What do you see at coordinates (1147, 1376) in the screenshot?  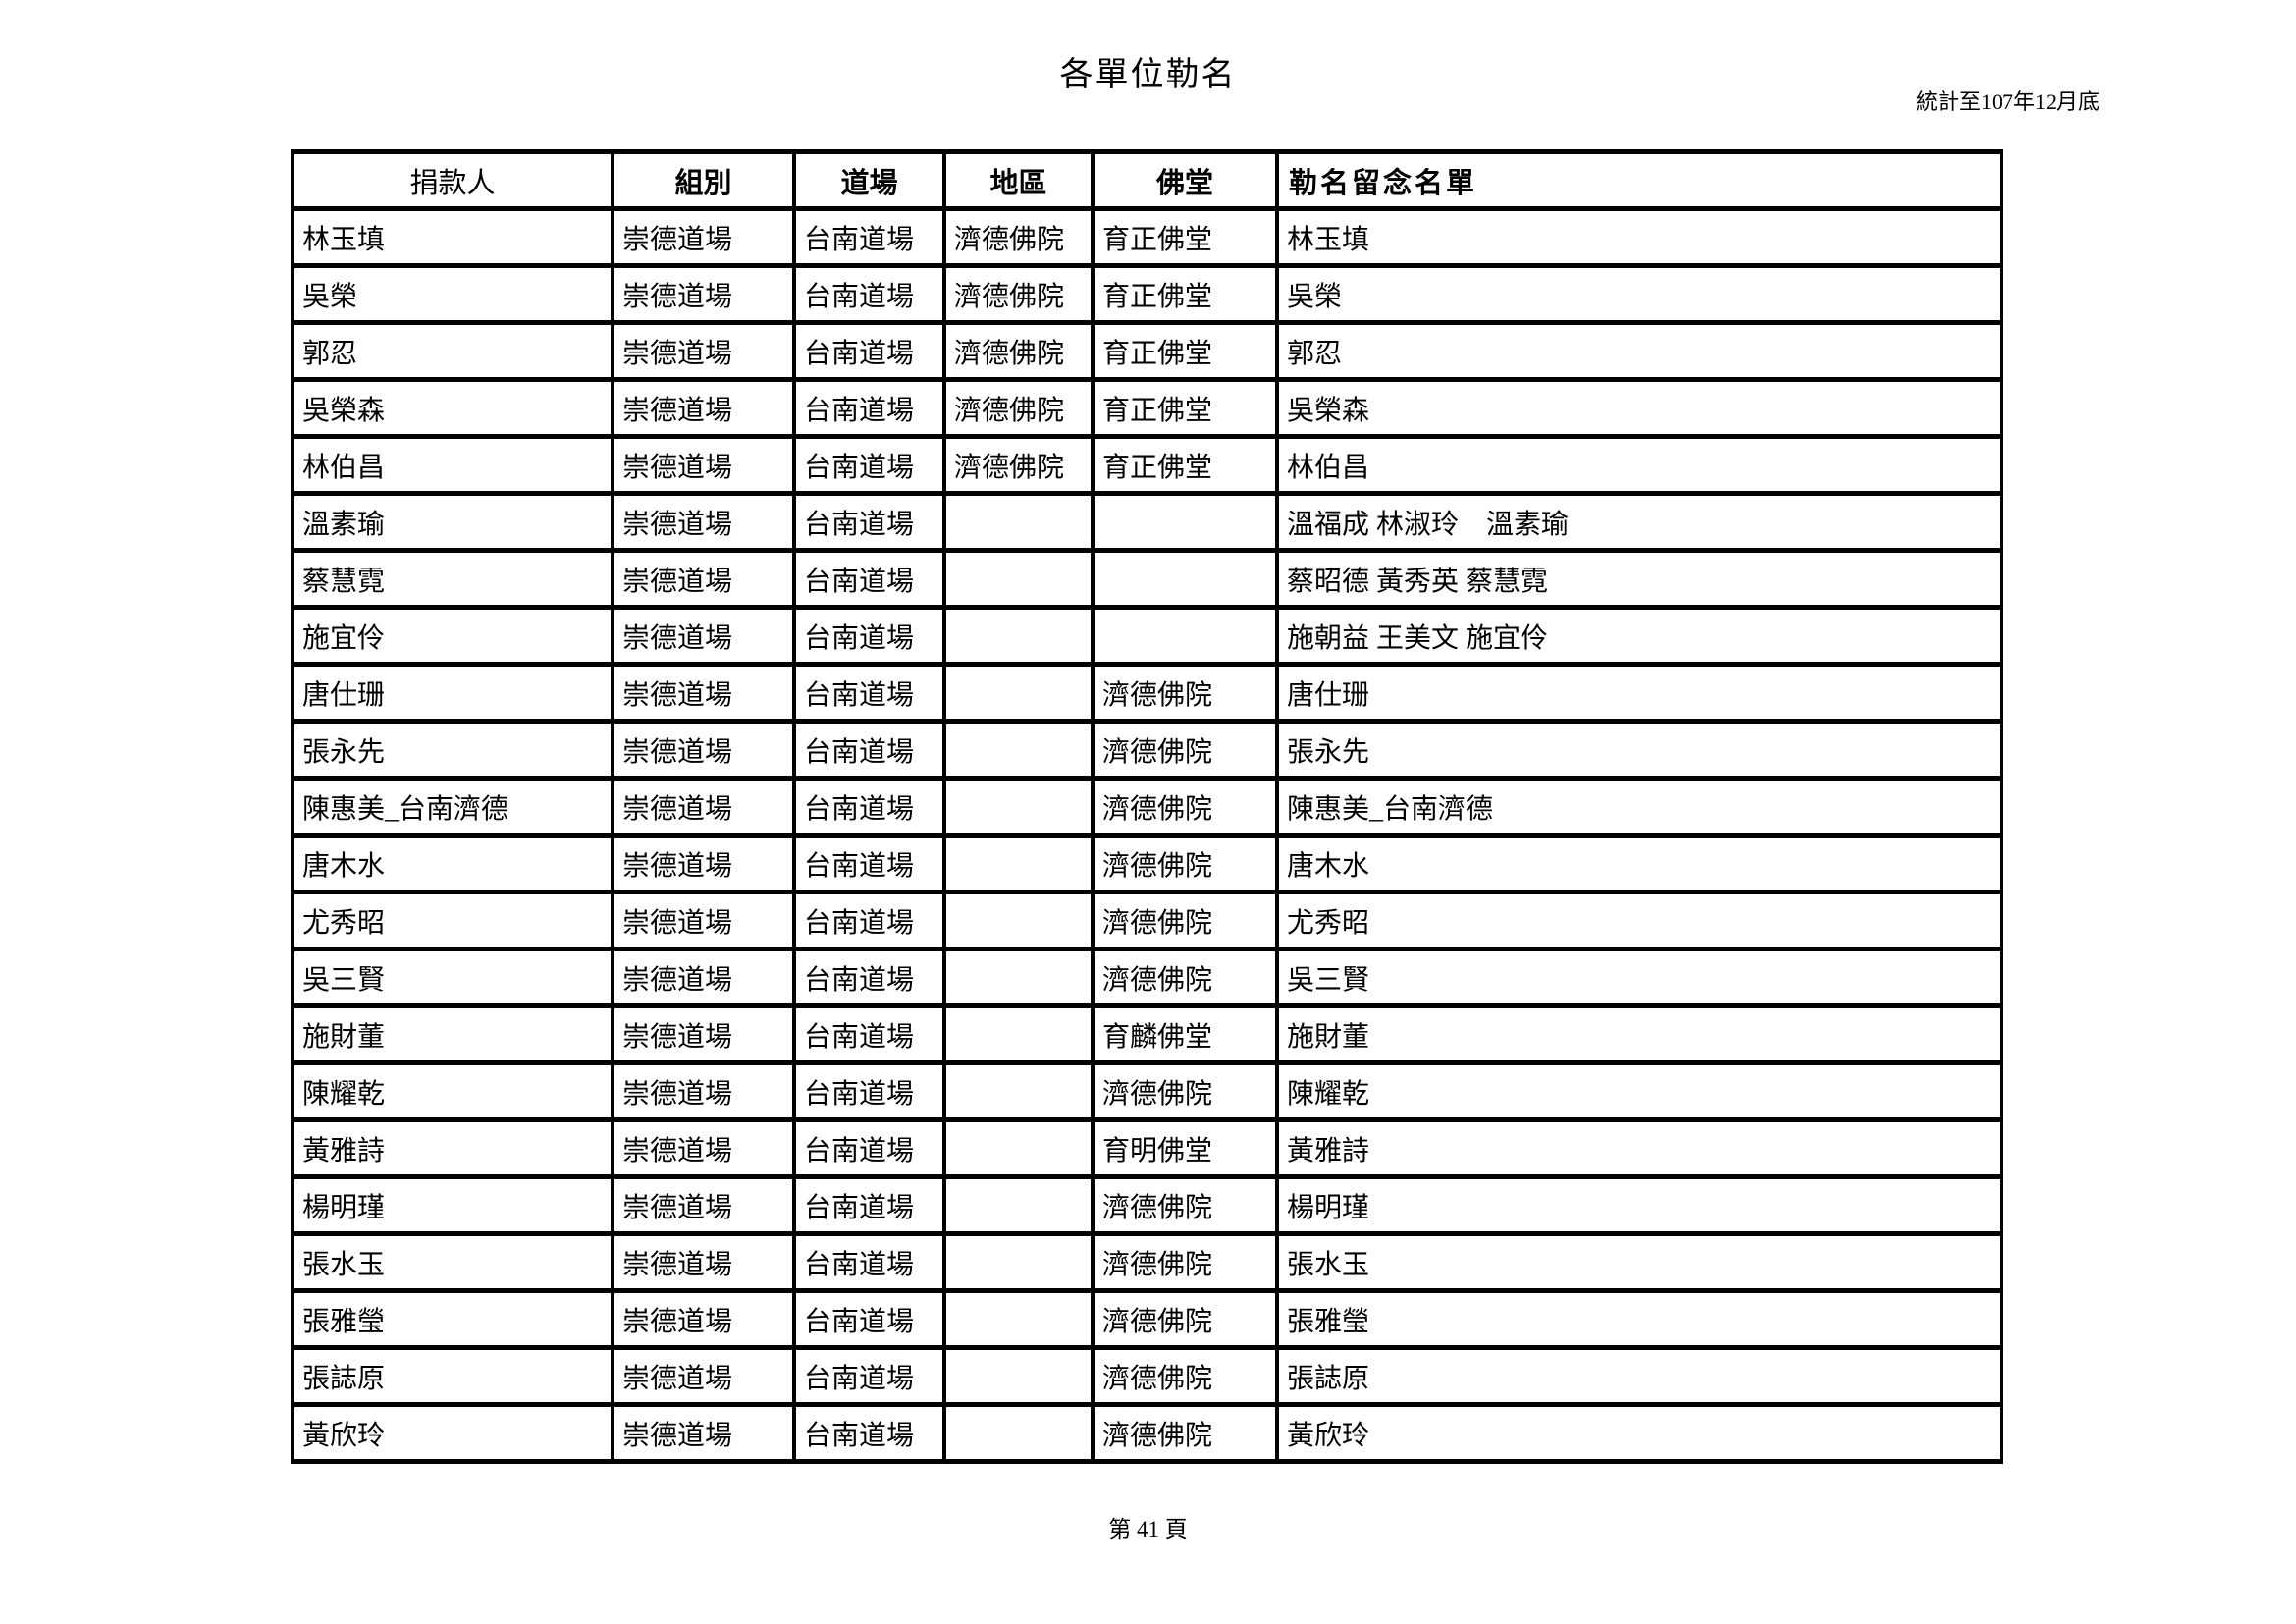 I see `table-row: 張誌原 崇德道場 台南道場 濟德佛院 張誌原` at bounding box center [1147, 1376].